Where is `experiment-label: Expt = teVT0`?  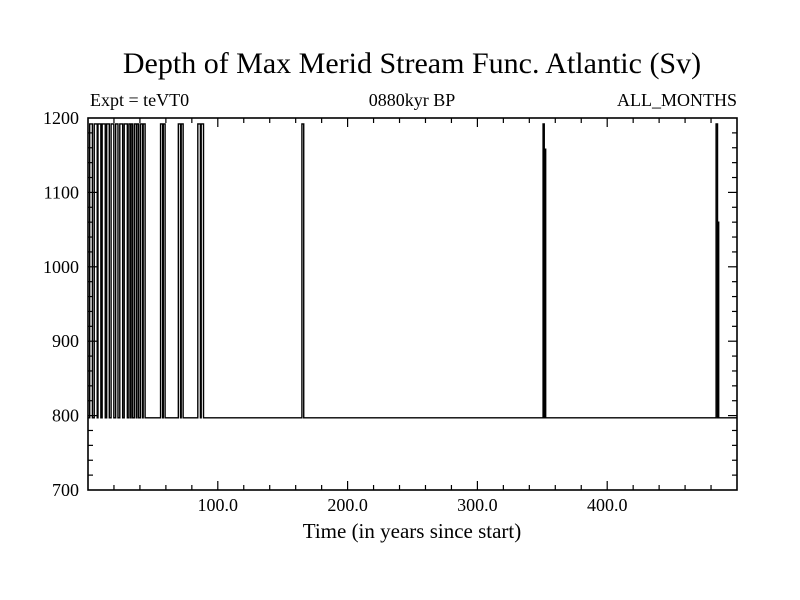 experiment-label: Expt = teVT0 is located at coordinates (139, 100).